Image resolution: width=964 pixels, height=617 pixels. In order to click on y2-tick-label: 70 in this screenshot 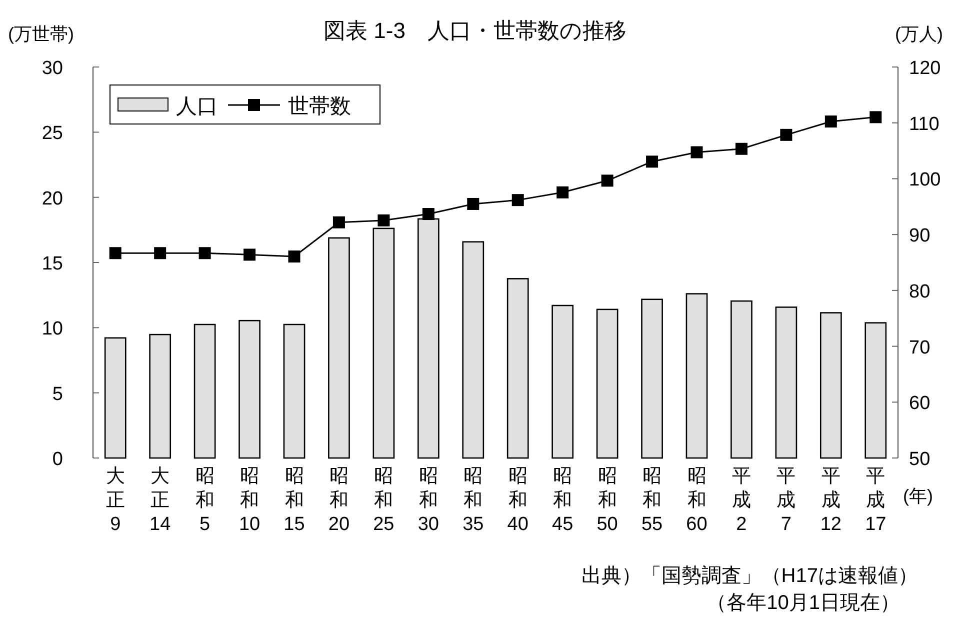, I will do `click(919, 347)`.